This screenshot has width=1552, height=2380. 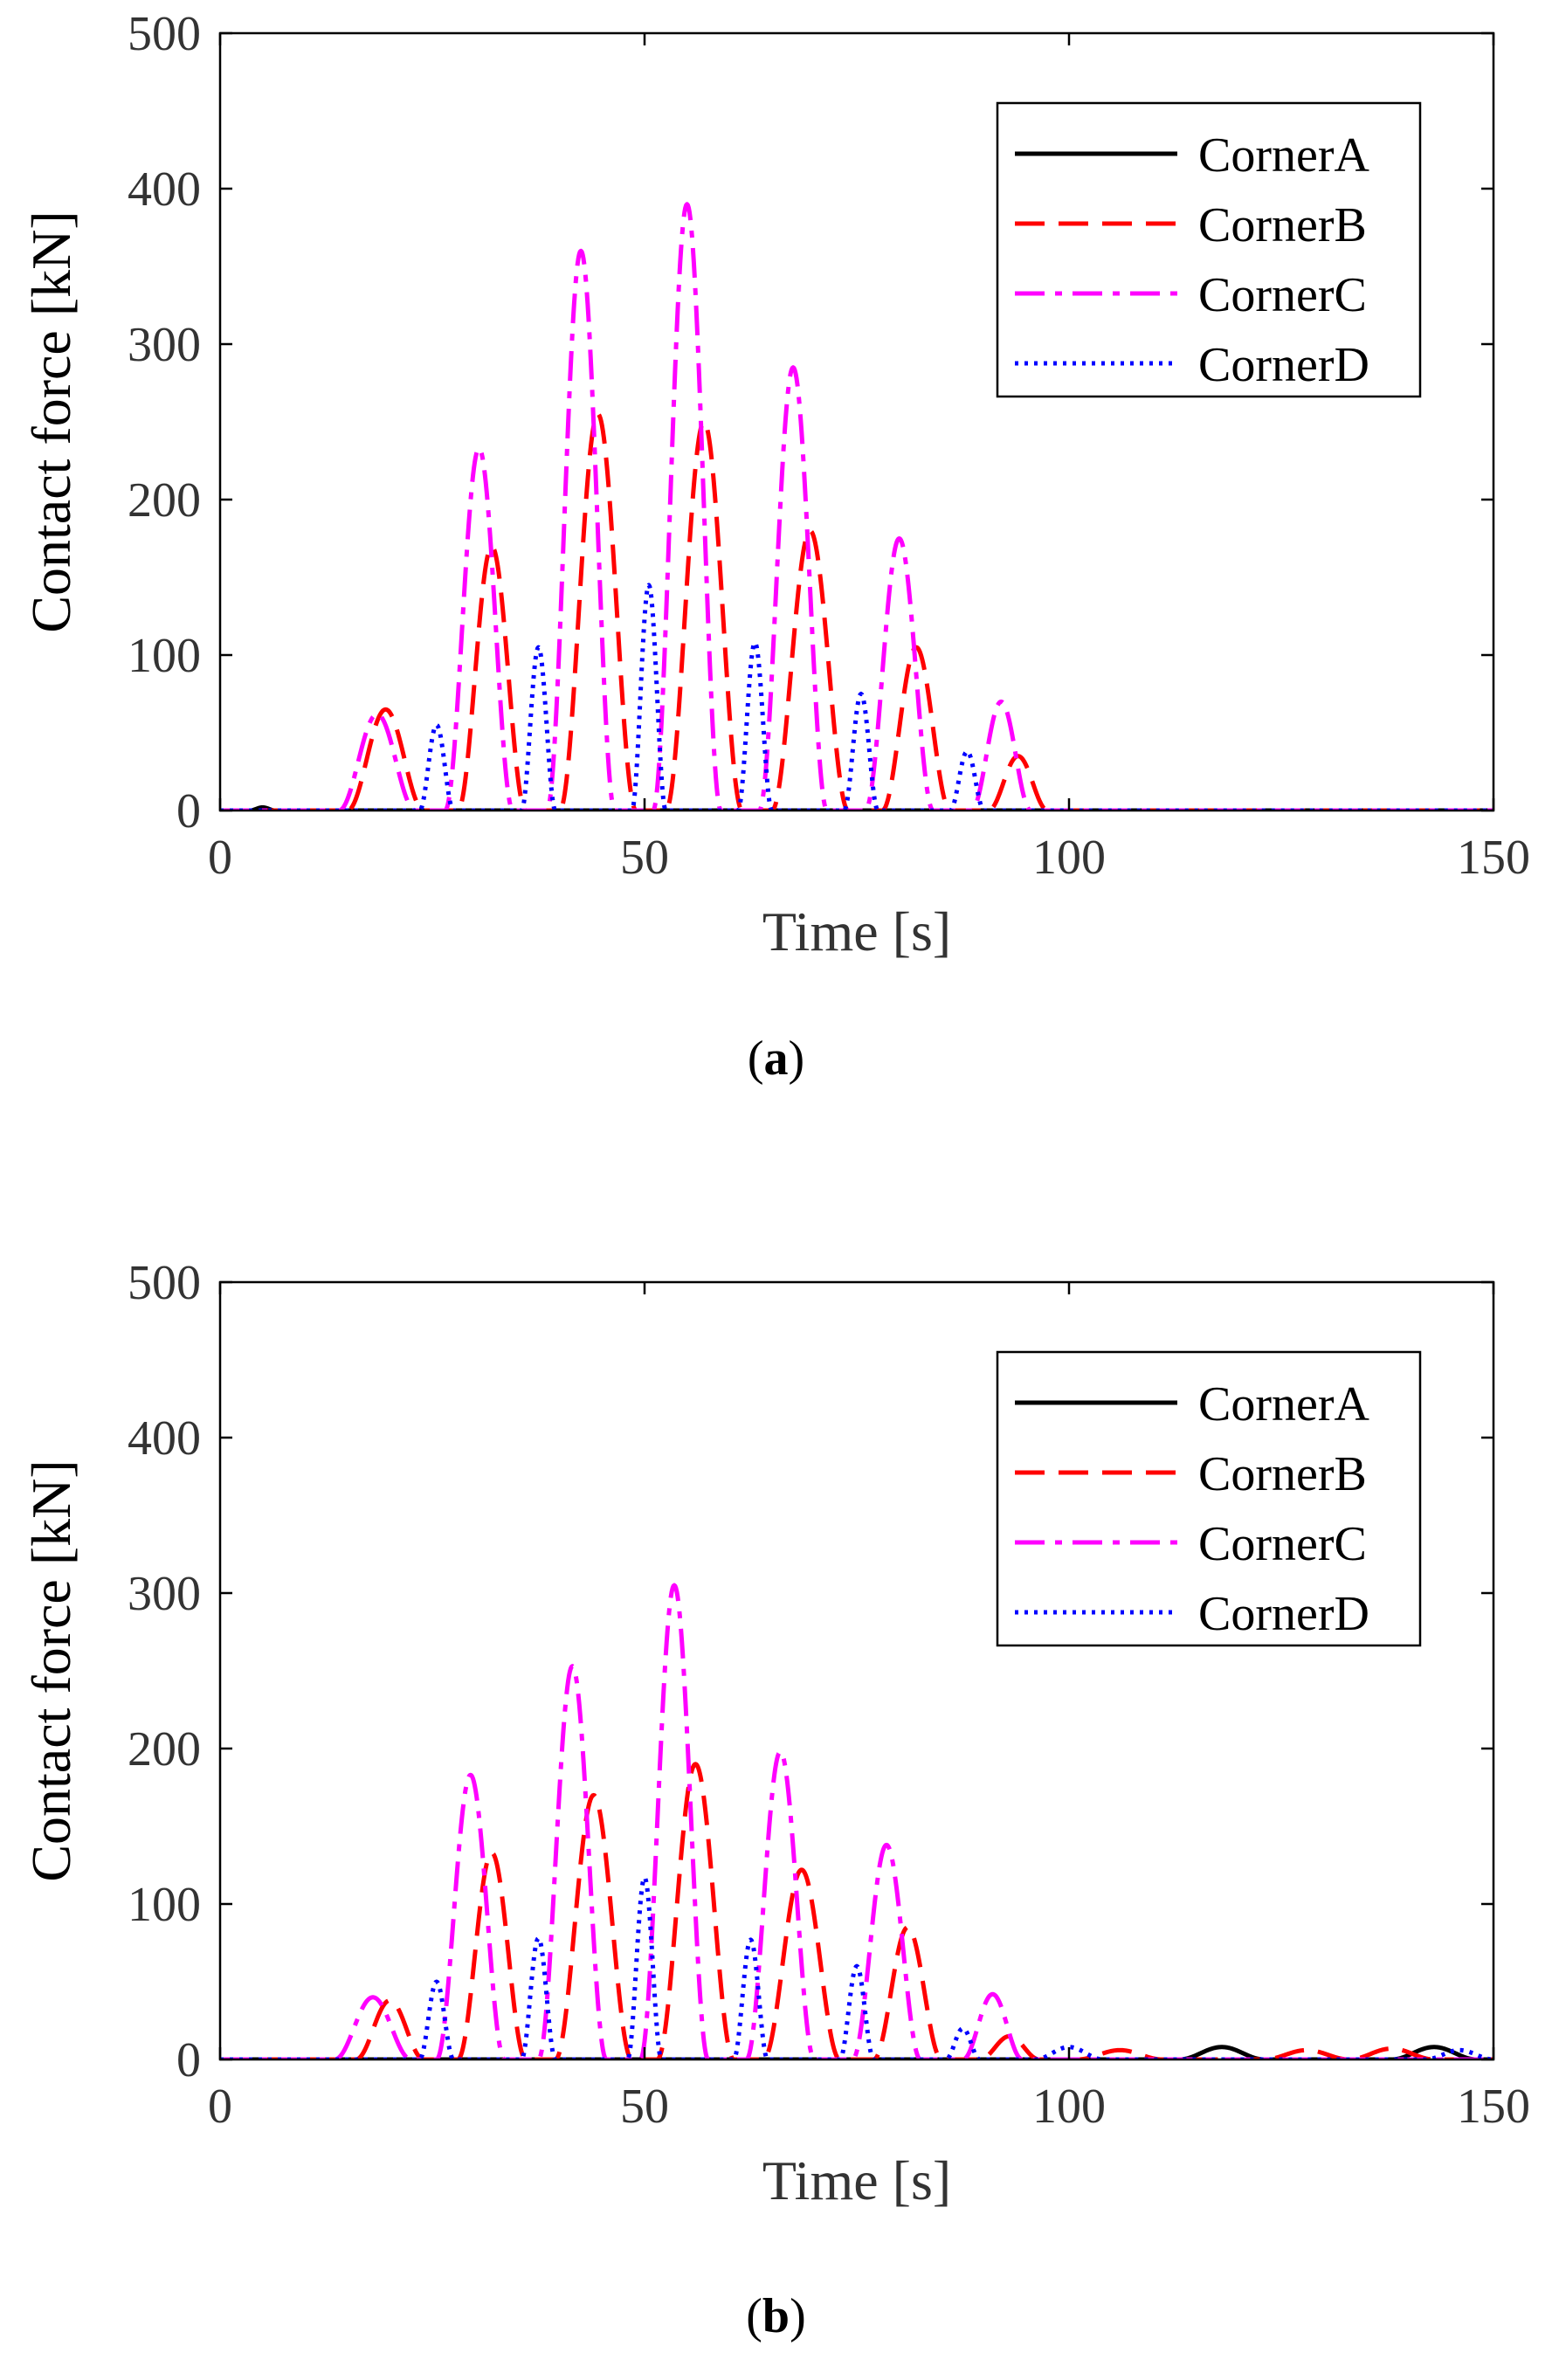 I want to click on panel-label-a: (a), so click(x=776, y=1058).